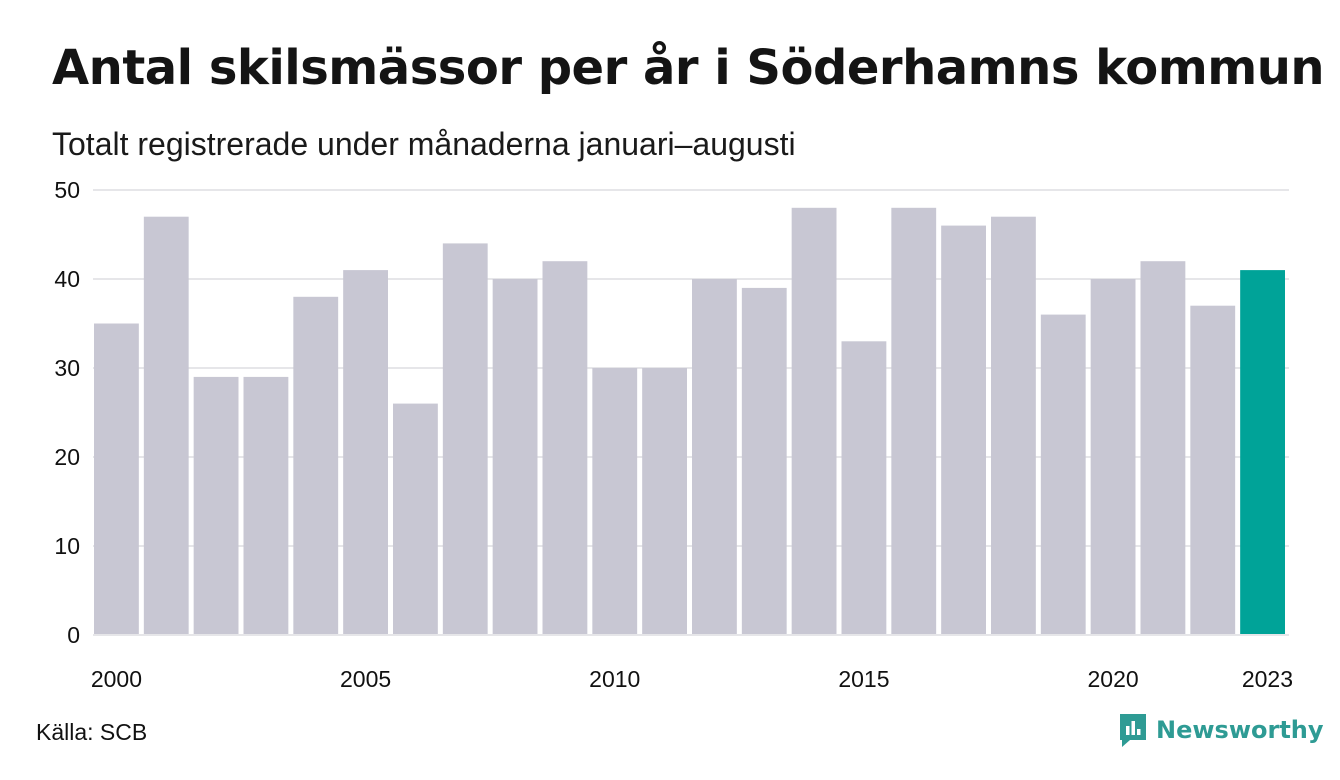 This screenshot has height=780, width=1340. What do you see at coordinates (814, 421) in the screenshot?
I see `bar-2014` at bounding box center [814, 421].